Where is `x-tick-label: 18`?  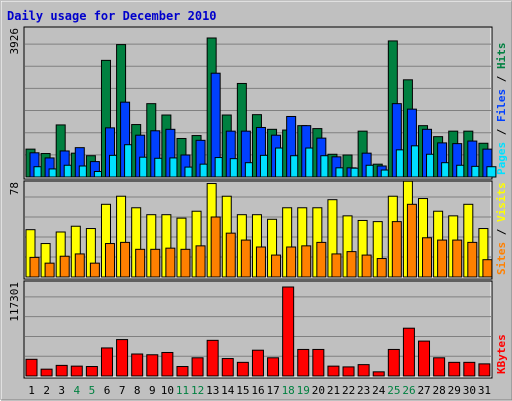 x-tick-label: 18 is located at coordinates (288, 390).